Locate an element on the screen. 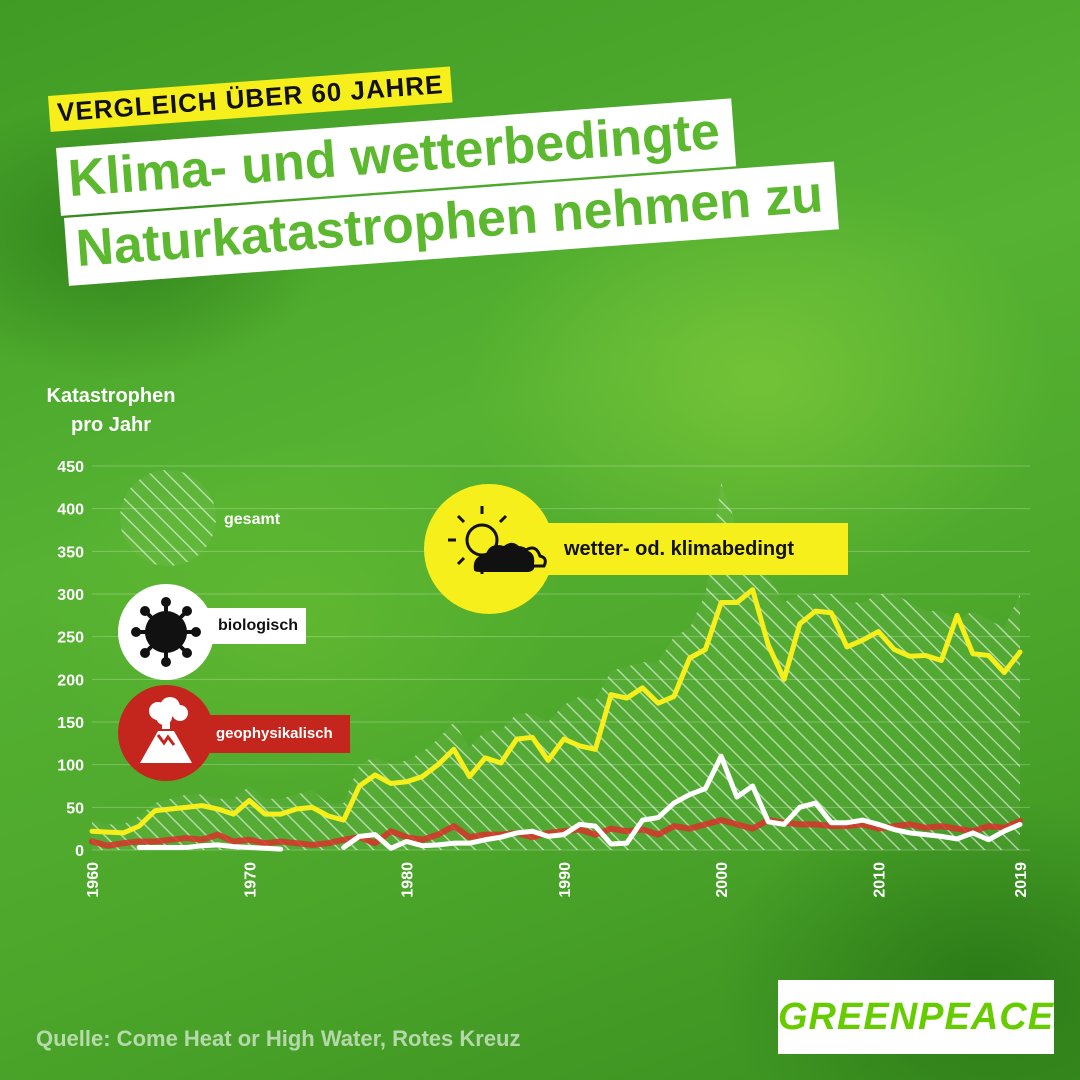  legend-total-swatch is located at coordinates (168, 518).